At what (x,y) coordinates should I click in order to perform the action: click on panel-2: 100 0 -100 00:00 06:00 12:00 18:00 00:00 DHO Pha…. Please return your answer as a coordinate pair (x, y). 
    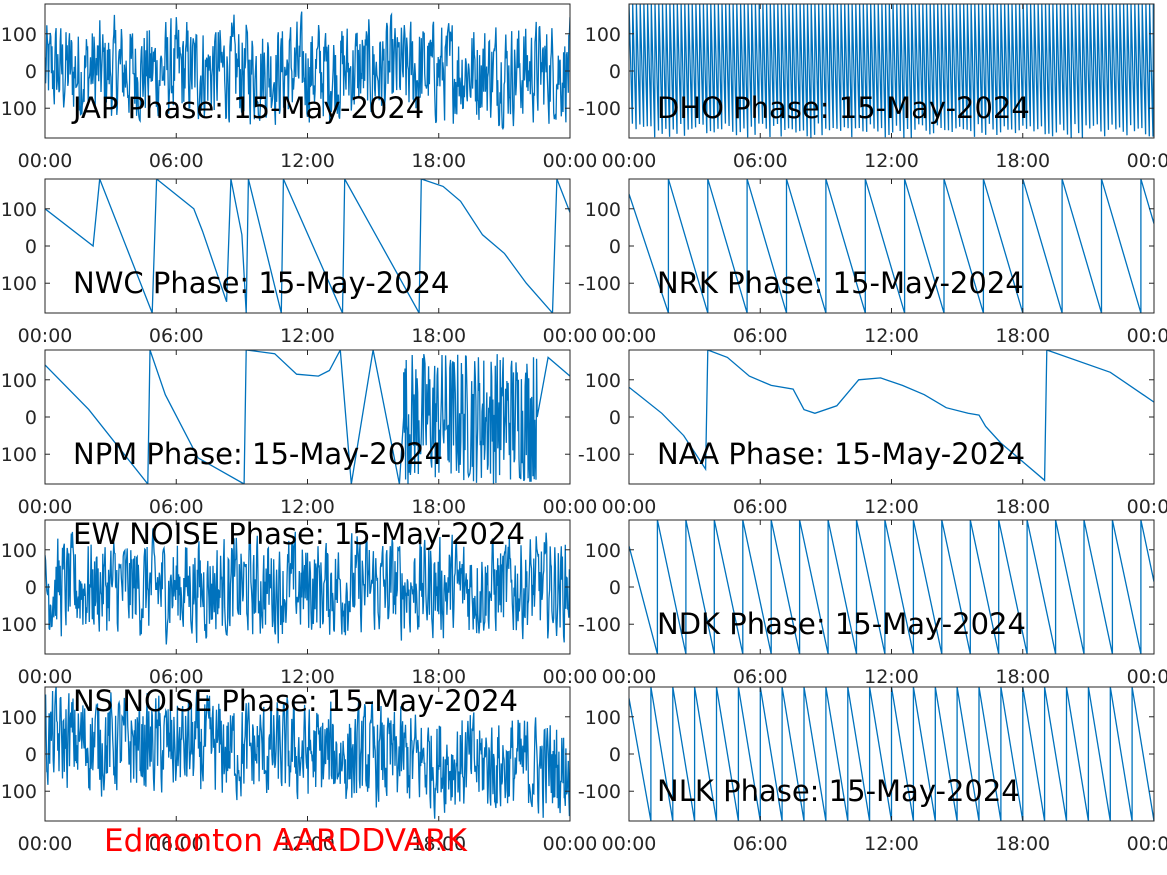
    Looking at the image, I should click on (872, 87).